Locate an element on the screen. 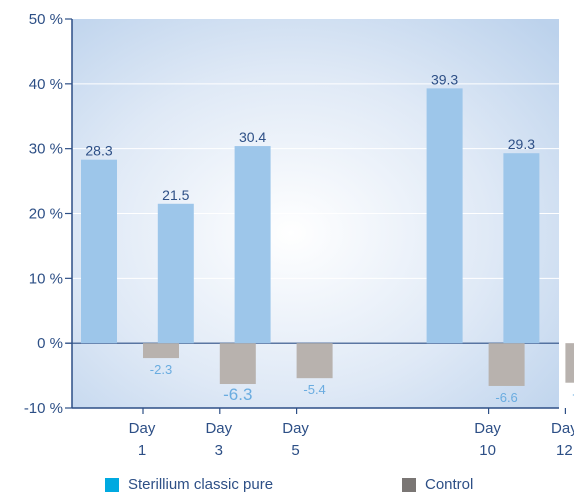 The width and height of the screenshot is (574, 495). x-tick-label: 10 is located at coordinates (487, 450).